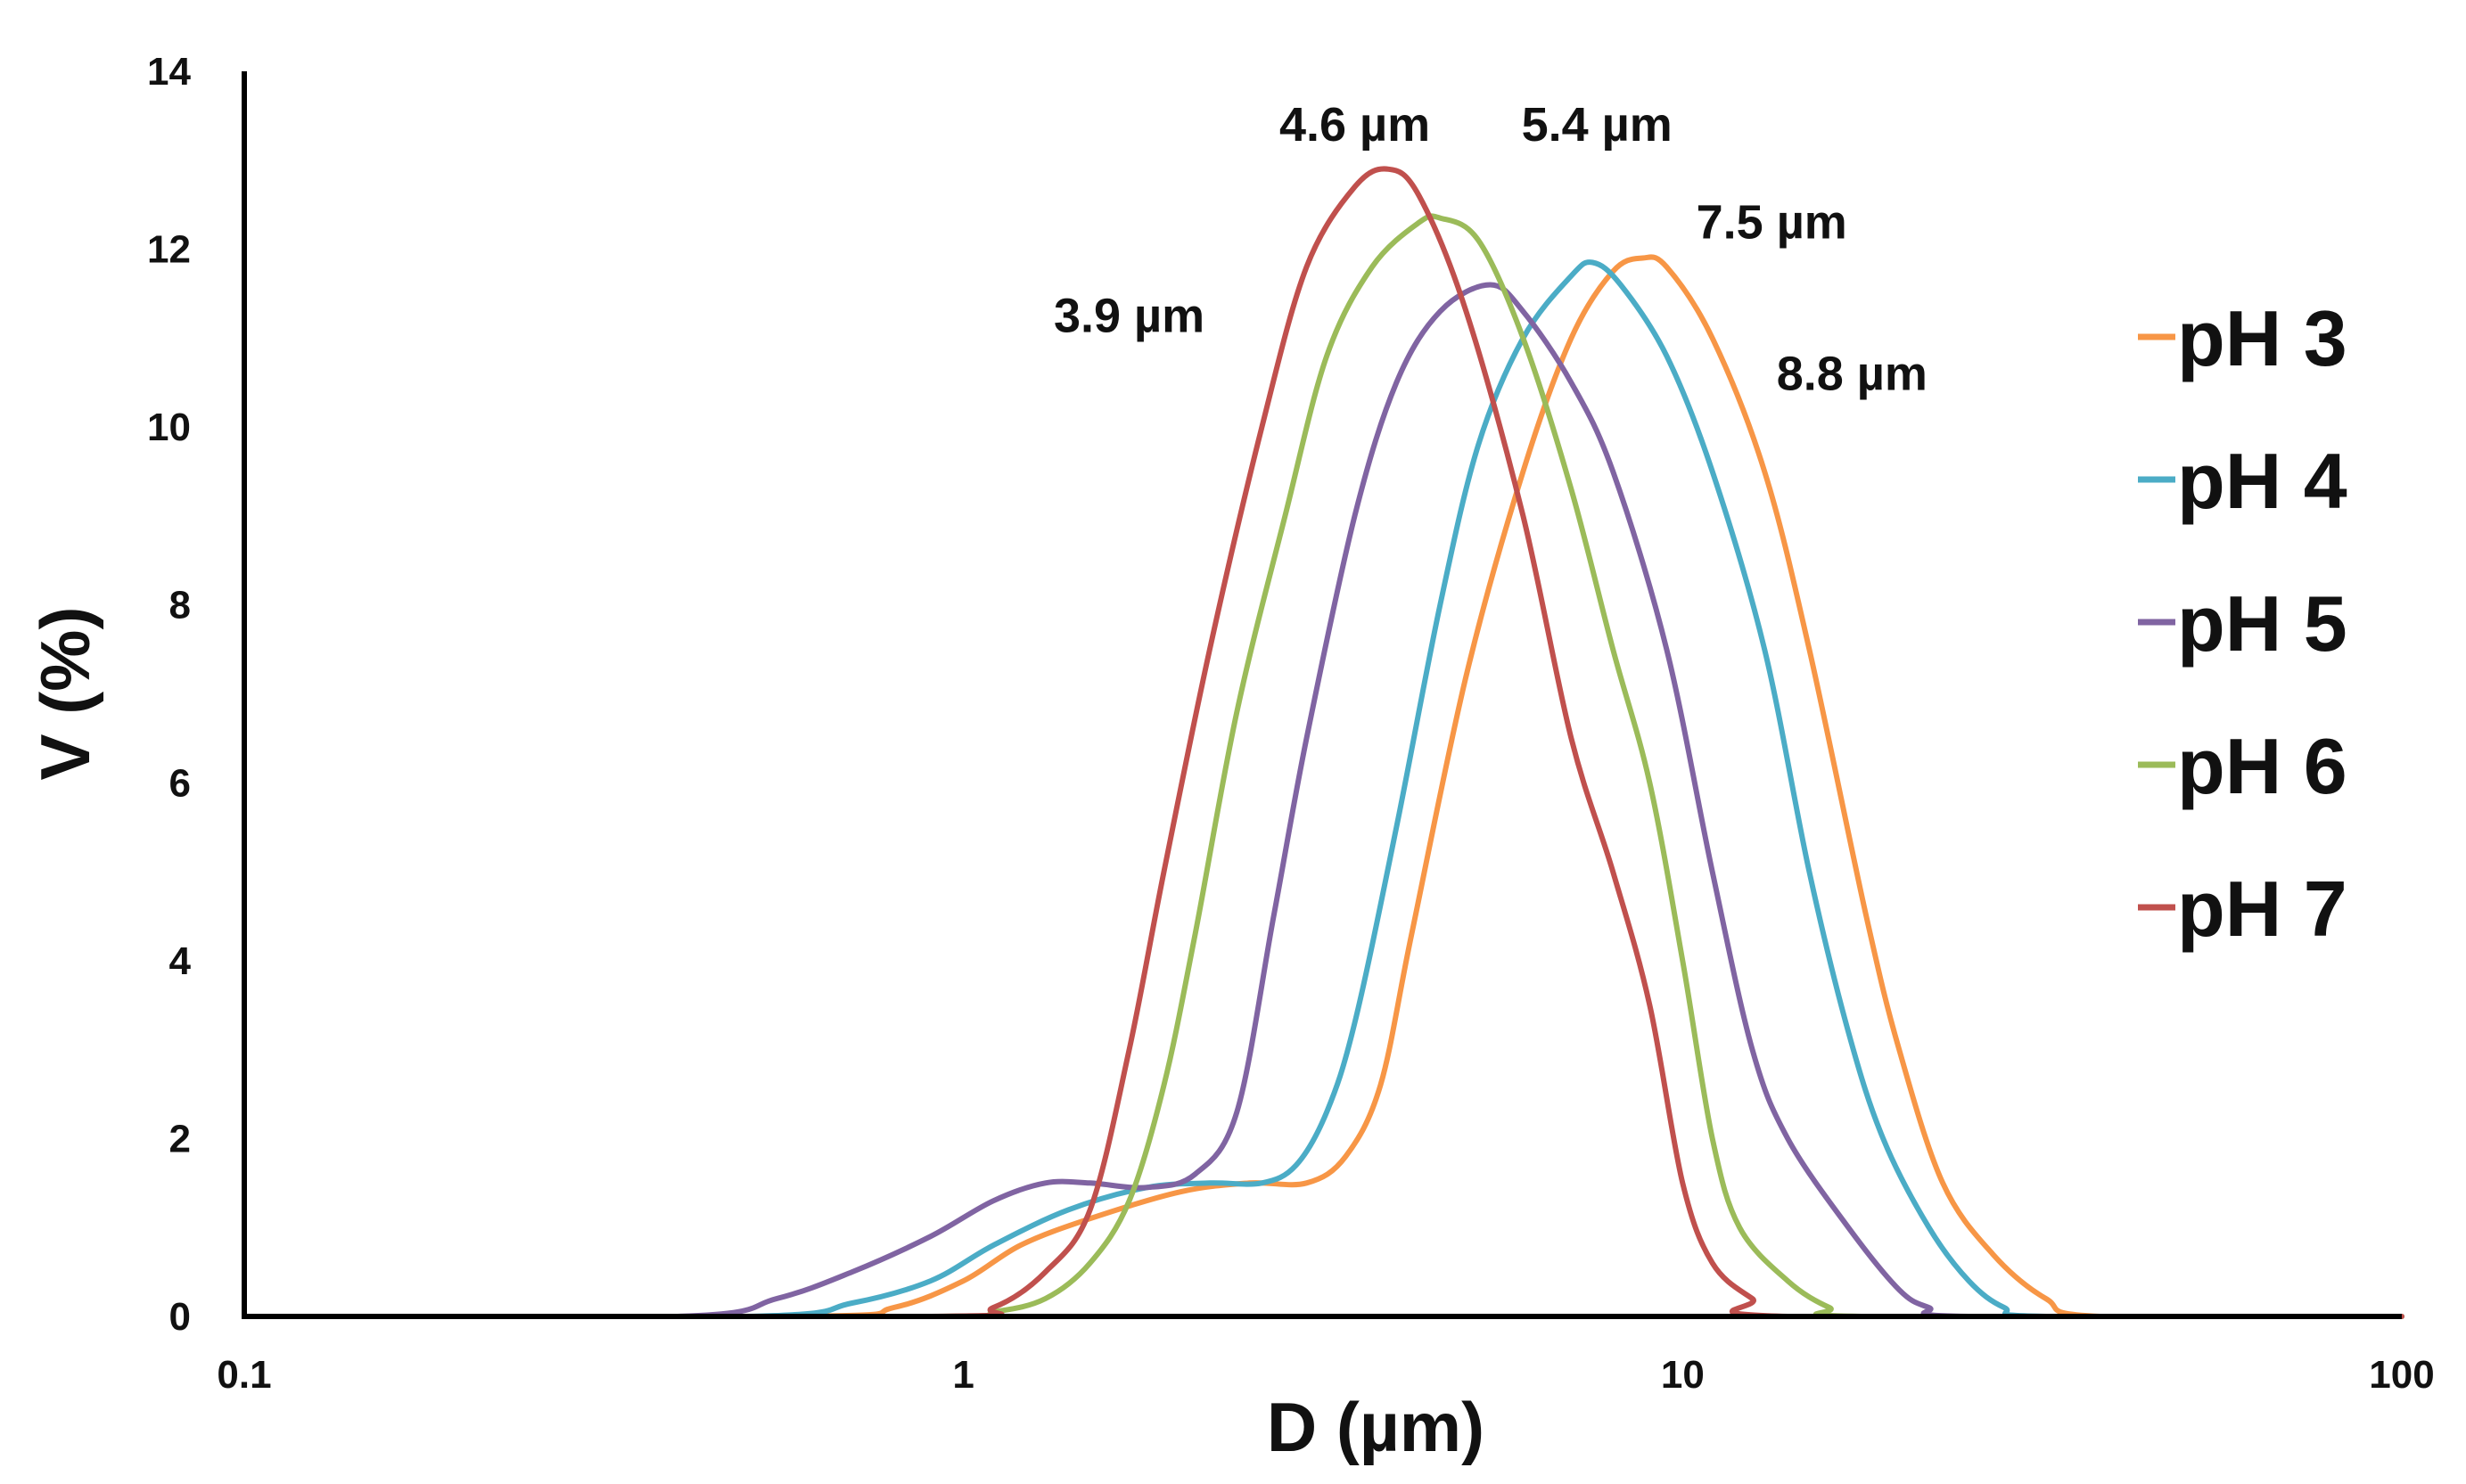  What do you see at coordinates (180, 605) in the screenshot?
I see `y-tick-label: 8` at bounding box center [180, 605].